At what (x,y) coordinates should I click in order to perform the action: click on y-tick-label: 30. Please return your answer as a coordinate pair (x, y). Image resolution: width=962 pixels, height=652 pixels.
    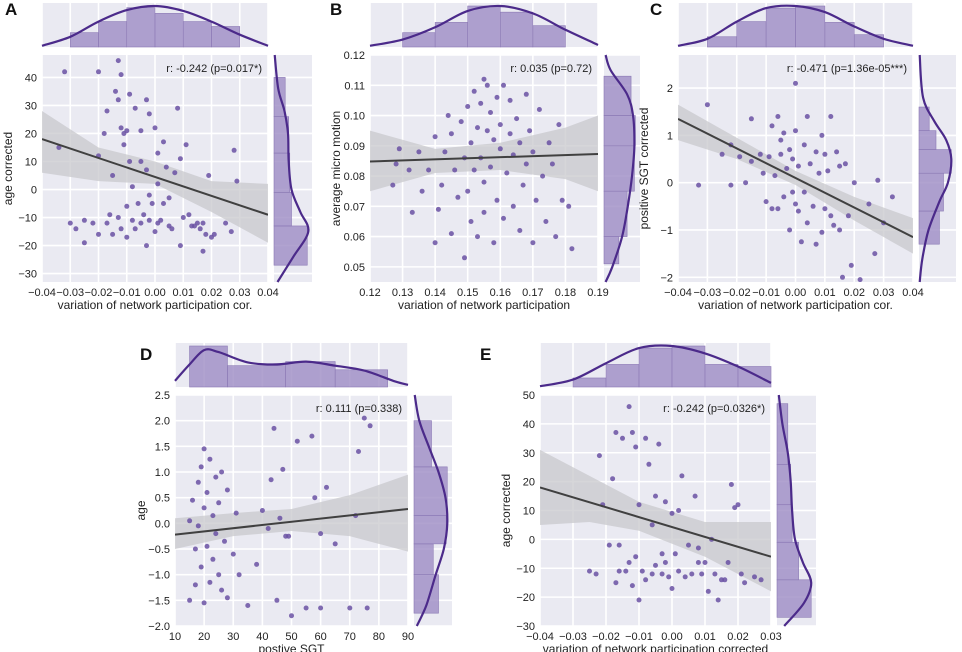
    Looking at the image, I should click on (31, 106).